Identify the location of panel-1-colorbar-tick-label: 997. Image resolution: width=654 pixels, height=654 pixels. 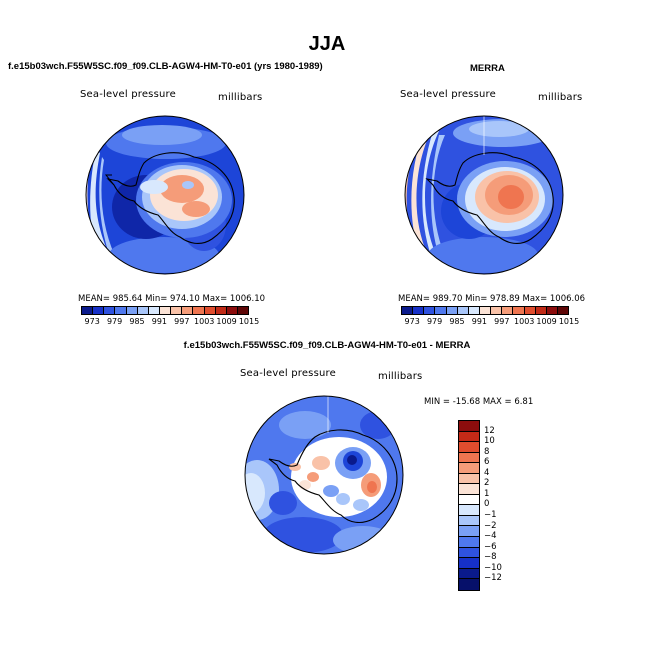
(182, 321).